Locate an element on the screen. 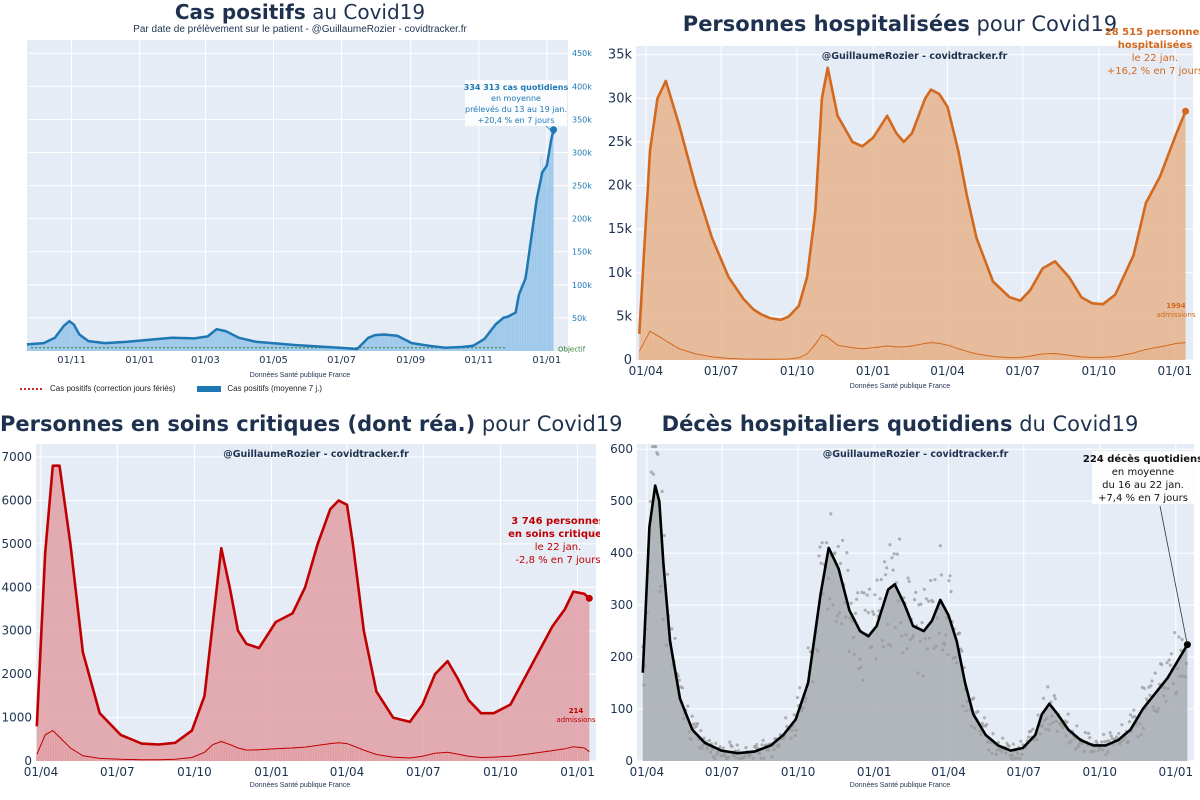 Image resolution: width=1200 pixels, height=800 pixels. hosp-title-bold: Personnes hospitalisées is located at coordinates (826, 24).